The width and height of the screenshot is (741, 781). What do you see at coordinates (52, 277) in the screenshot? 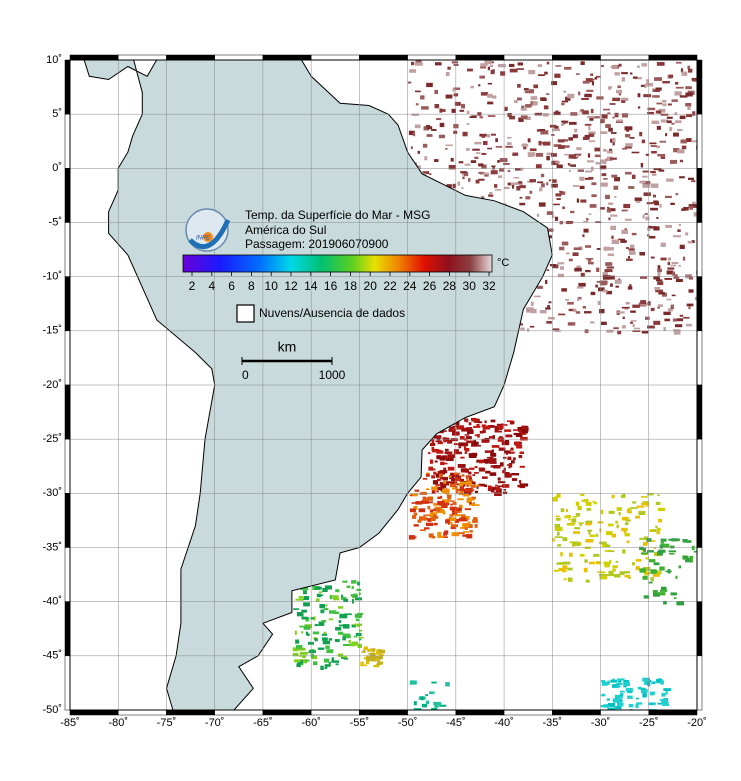
I see `lat-label: -10˚` at bounding box center [52, 277].